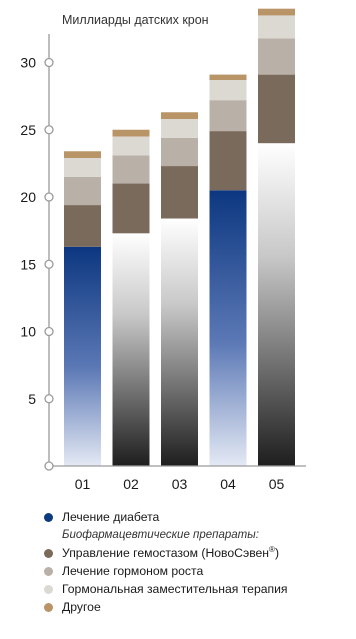 This screenshot has height=639, width=356. What do you see at coordinates (135, 20) in the screenshot?
I see `chart-subtitle: Миллиарды датских крон` at bounding box center [135, 20].